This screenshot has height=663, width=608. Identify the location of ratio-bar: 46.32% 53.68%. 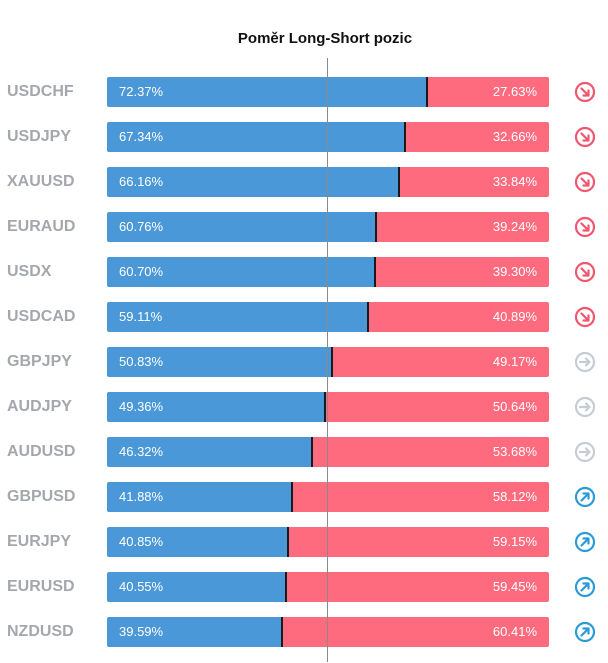
(328, 452).